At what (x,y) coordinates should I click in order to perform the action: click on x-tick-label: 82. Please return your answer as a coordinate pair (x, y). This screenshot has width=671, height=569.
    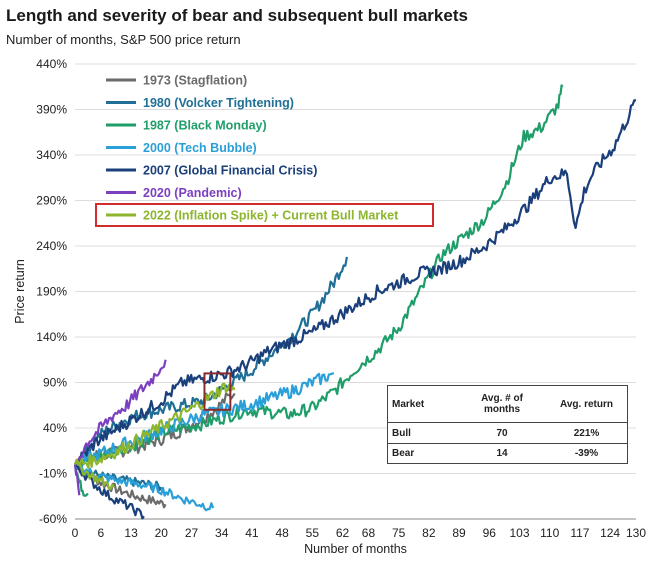
    Looking at the image, I should click on (429, 533).